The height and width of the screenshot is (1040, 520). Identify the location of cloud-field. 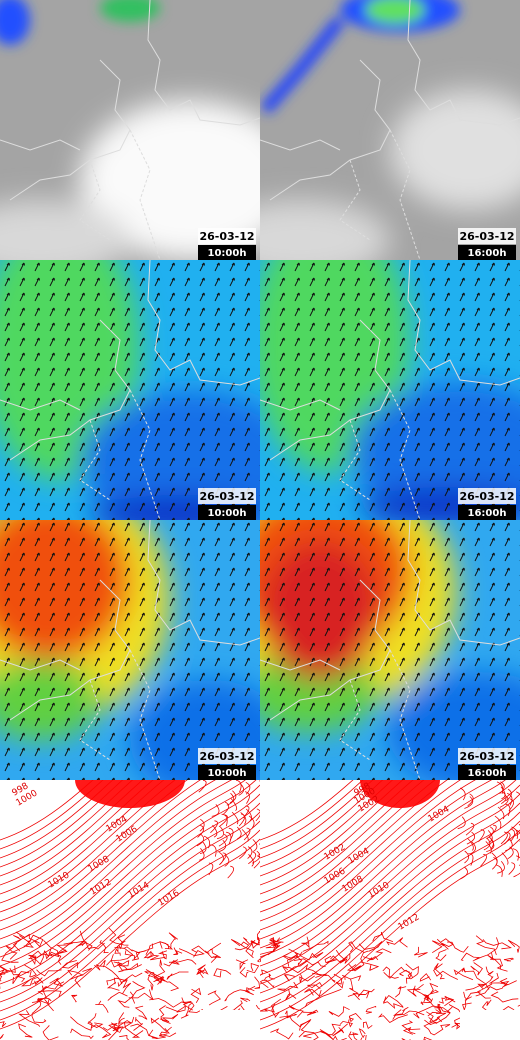
(390, 175).